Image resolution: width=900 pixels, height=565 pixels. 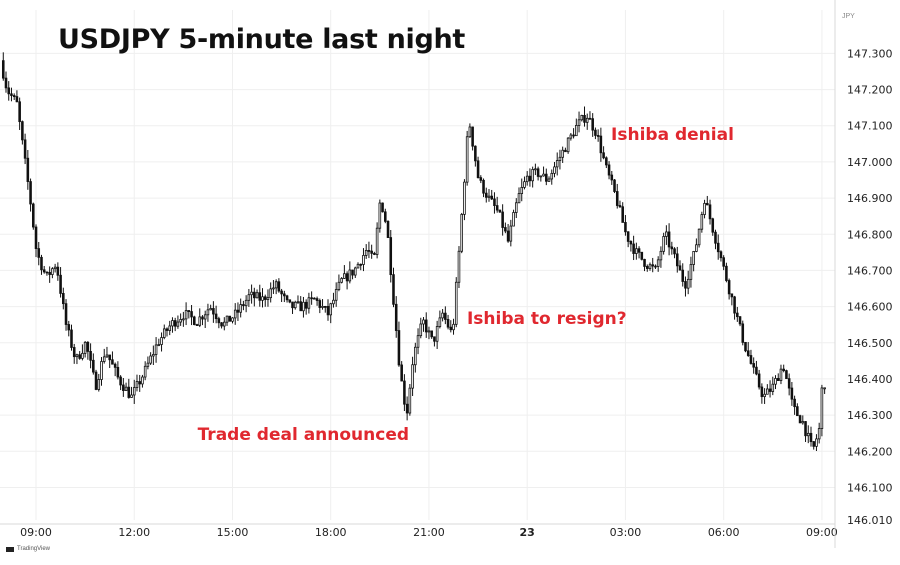 I want to click on y-tick-label: 147.200, so click(x=870, y=90).